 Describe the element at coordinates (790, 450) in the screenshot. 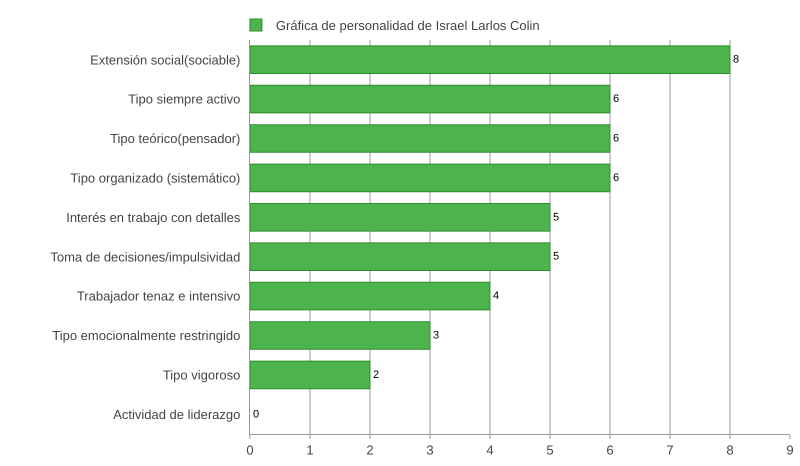

I see `x-tick-label: 9` at that location.